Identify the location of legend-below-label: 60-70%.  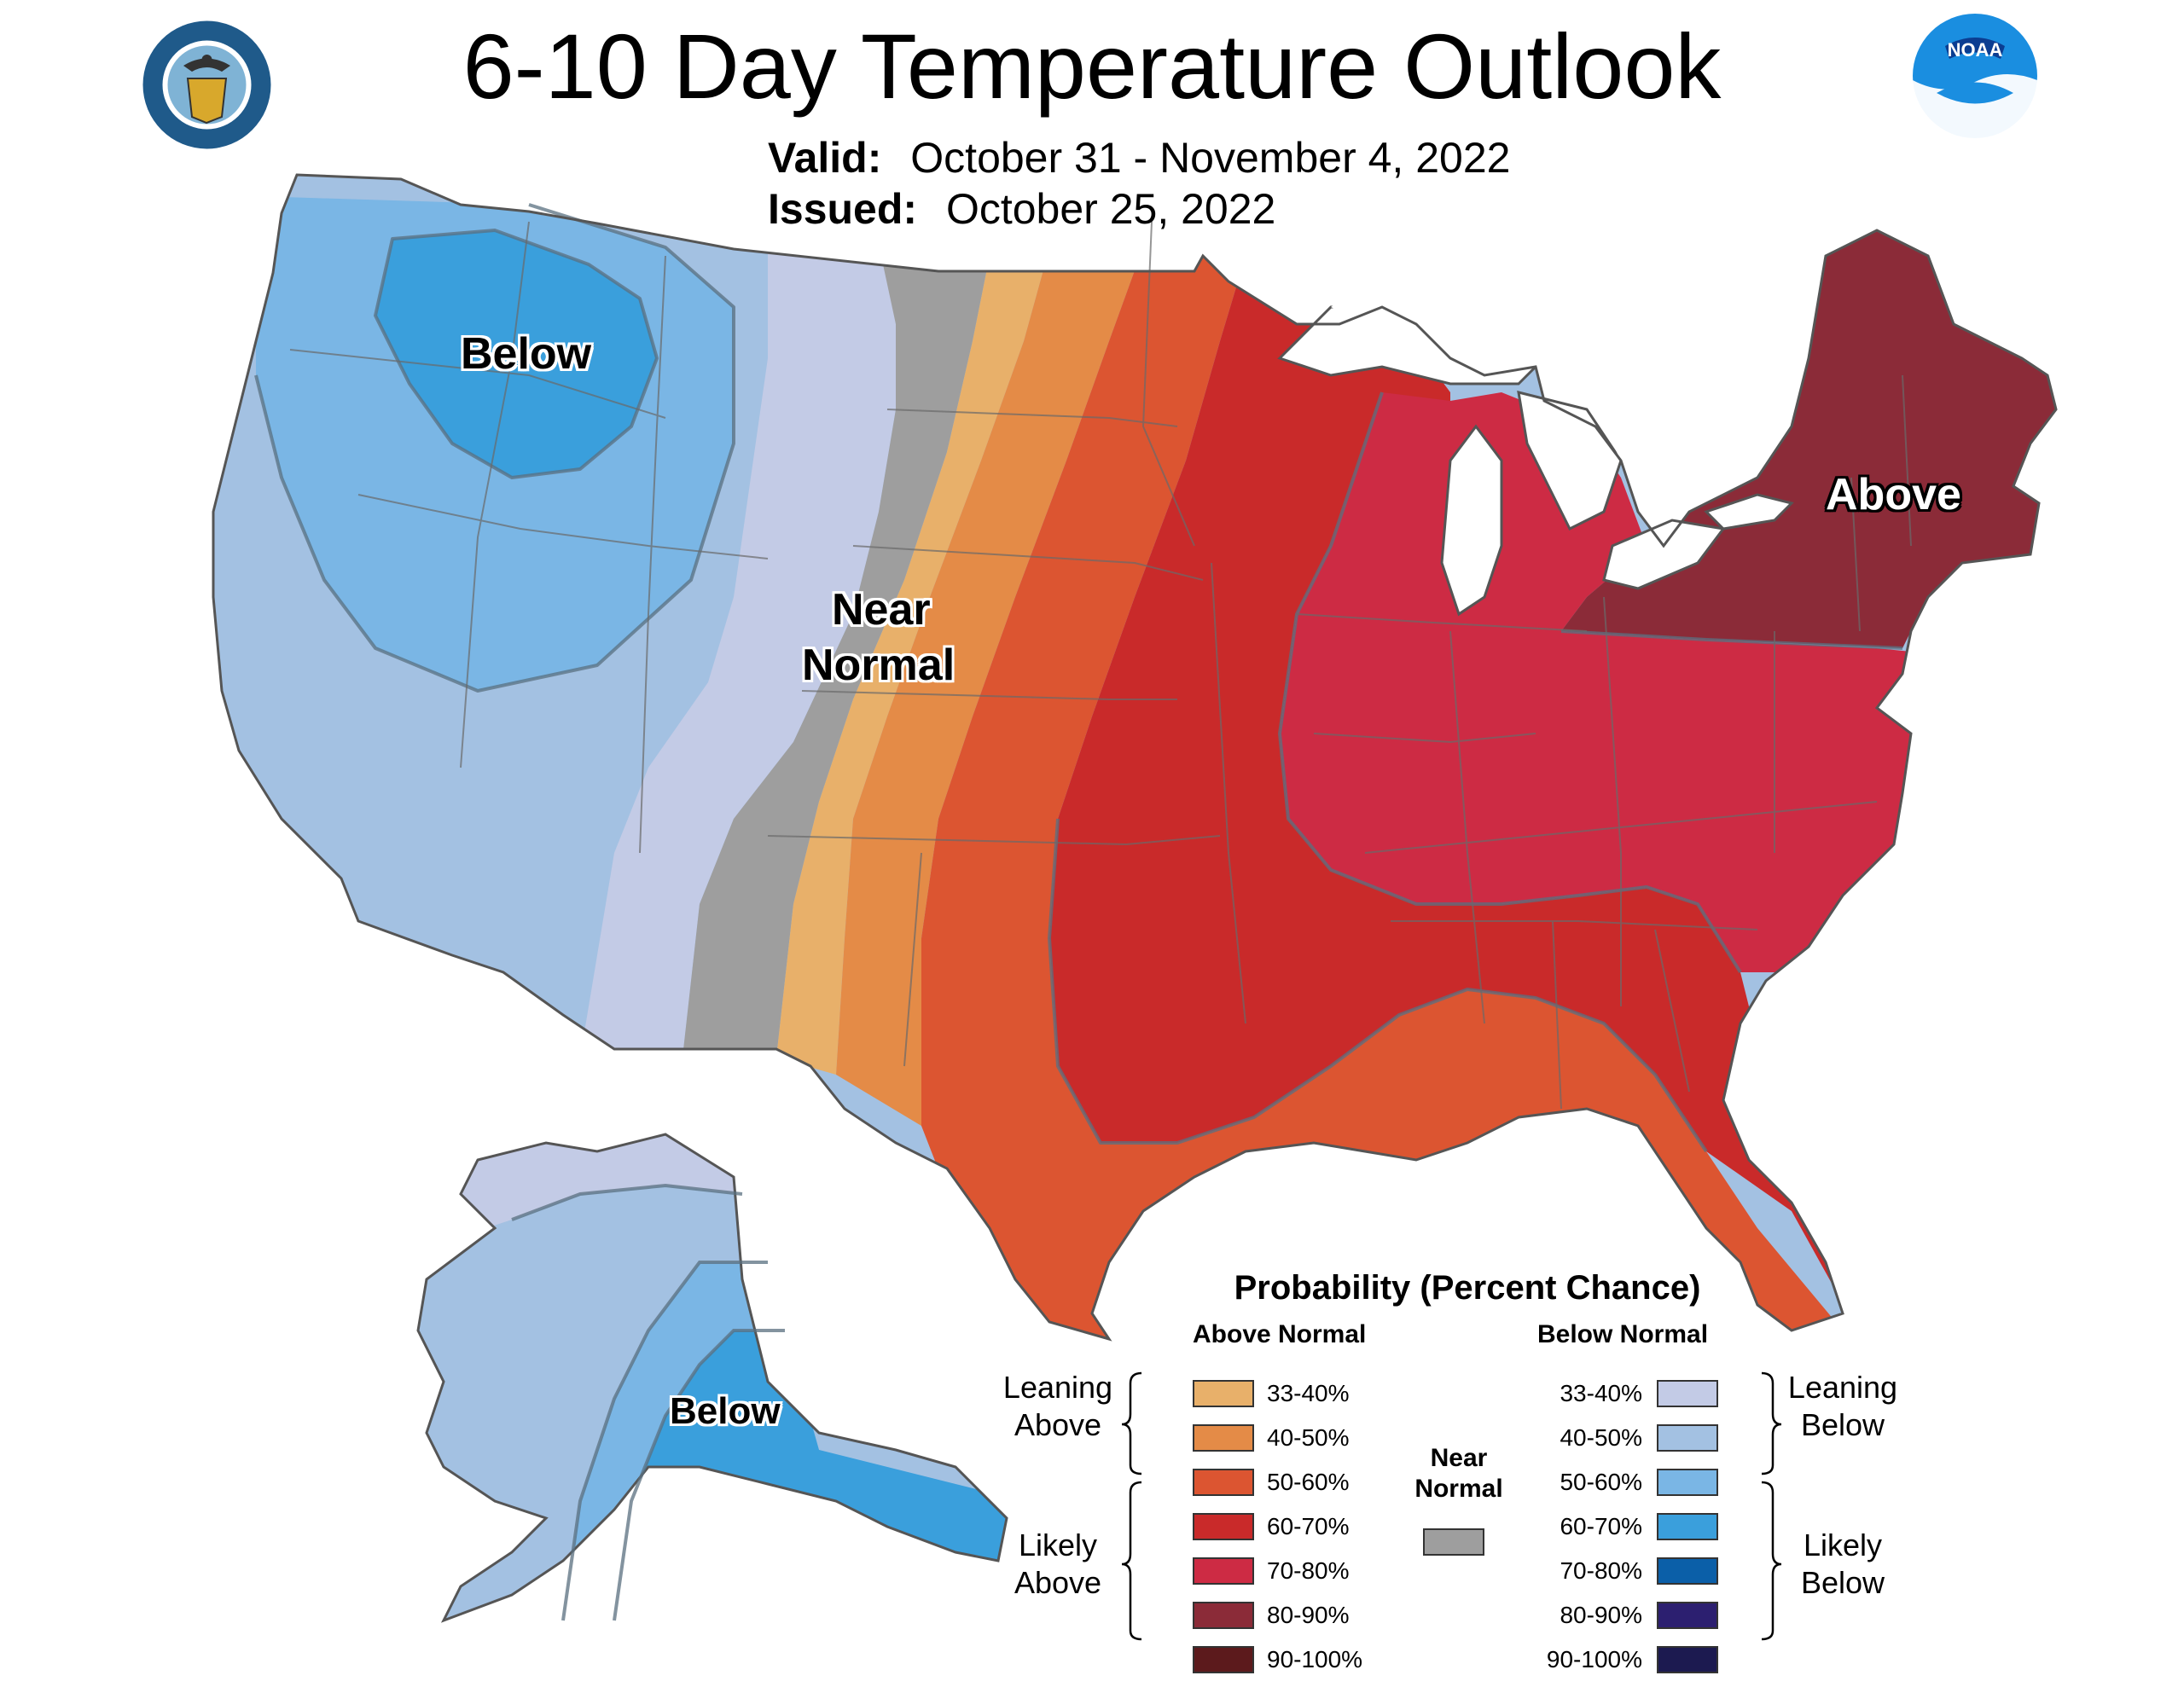
(1601, 1526).